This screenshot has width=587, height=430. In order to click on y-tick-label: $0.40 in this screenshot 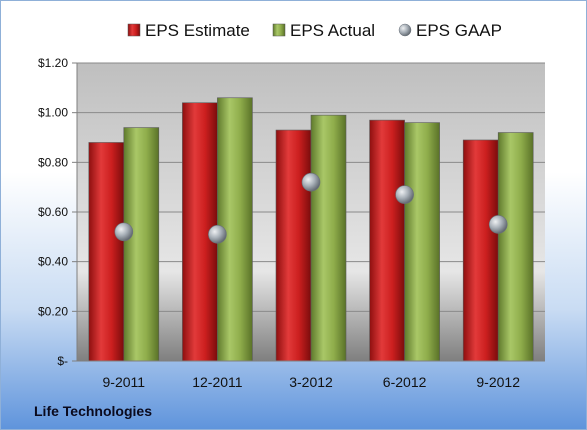, I will do `click(53, 262)`.